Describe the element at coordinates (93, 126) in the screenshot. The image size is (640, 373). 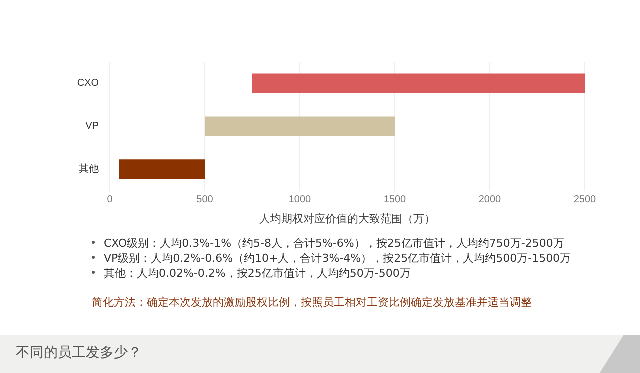
I see `y-tick-label: VP` at that location.